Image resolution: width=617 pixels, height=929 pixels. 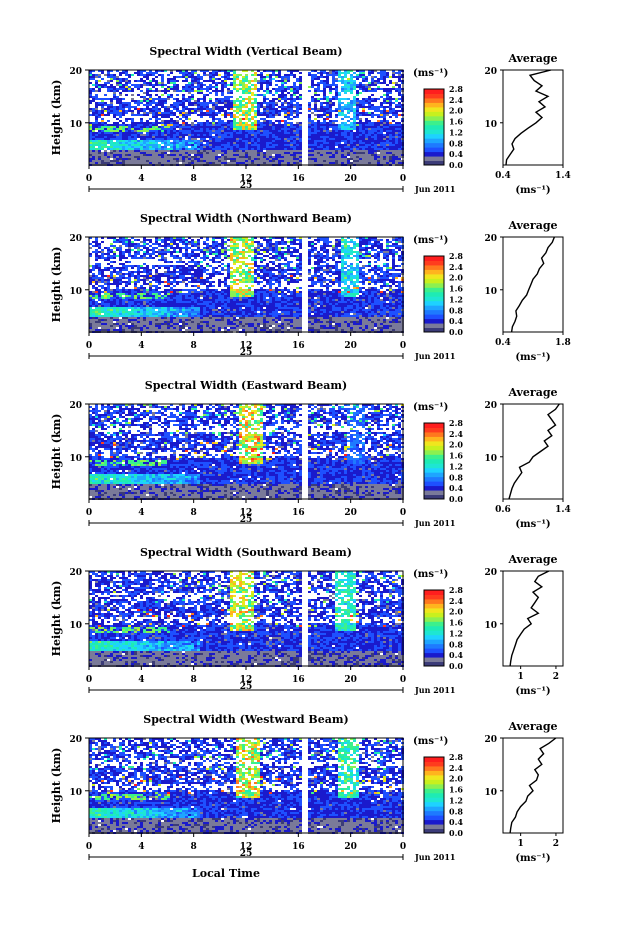 I want to click on heatmap-cells, so click(x=246, y=285).